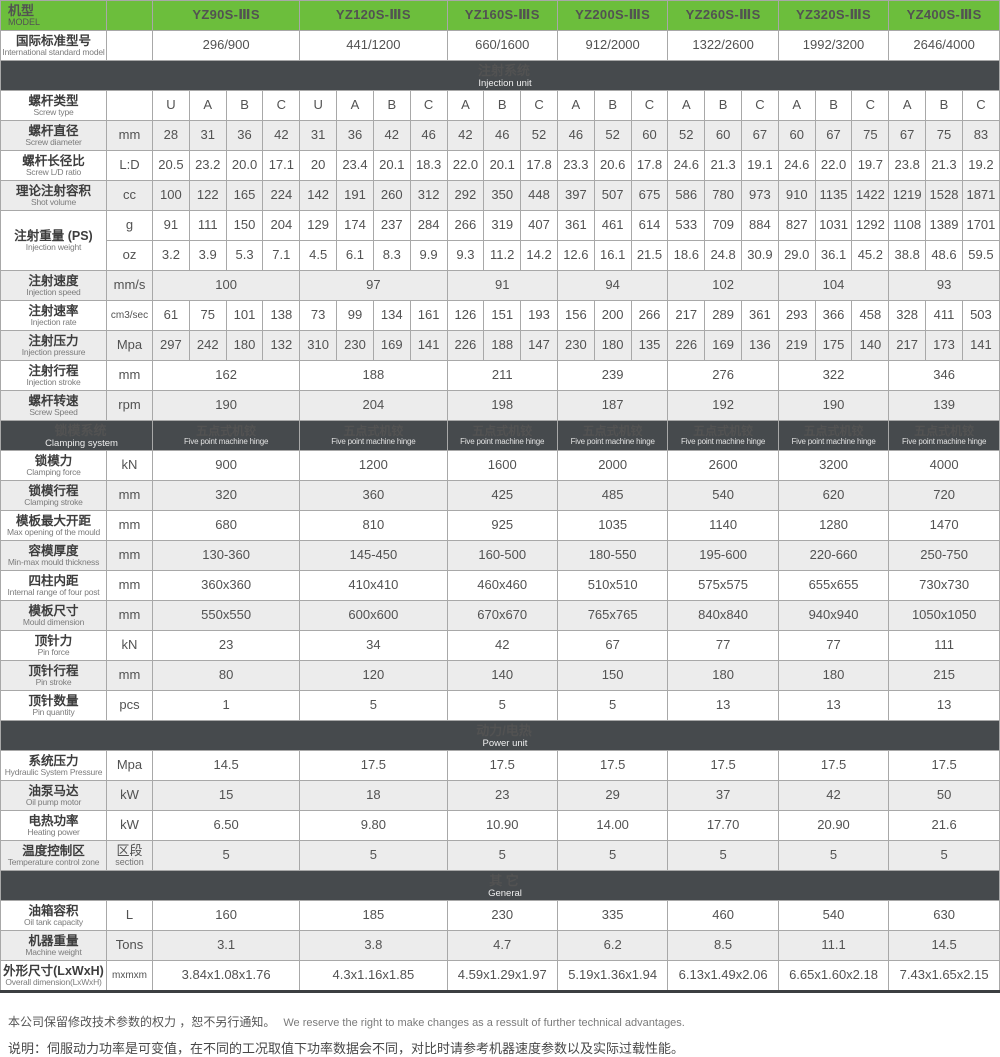 Image resolution: width=1000 pixels, height=1057 pixels. Describe the element at coordinates (355, 345) in the screenshot. I see `spec-value: 230` at that location.